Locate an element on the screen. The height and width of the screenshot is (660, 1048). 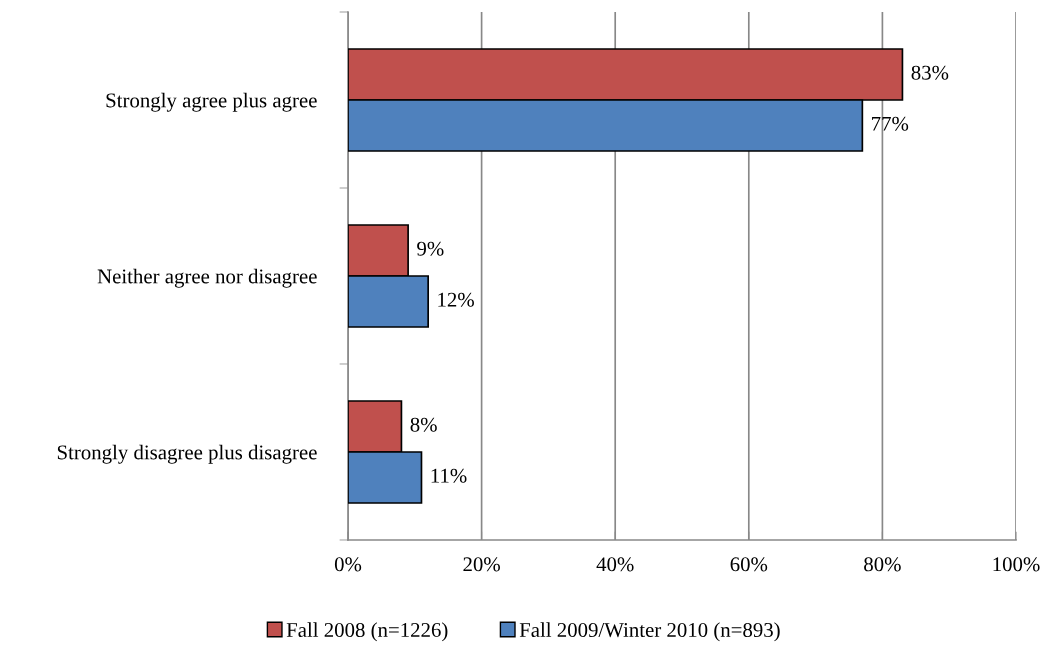
data-label: 9% is located at coordinates (430, 248).